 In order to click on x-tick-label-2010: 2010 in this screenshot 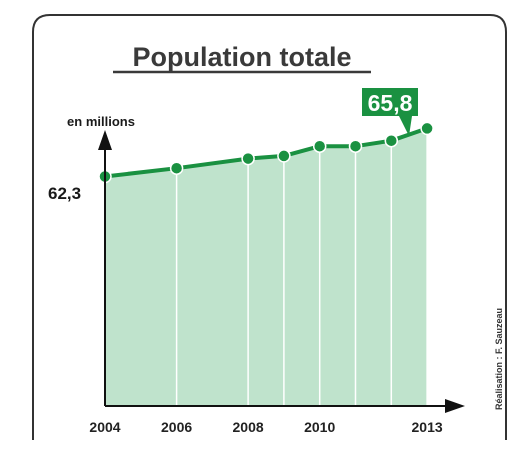, I will do `click(319, 427)`.